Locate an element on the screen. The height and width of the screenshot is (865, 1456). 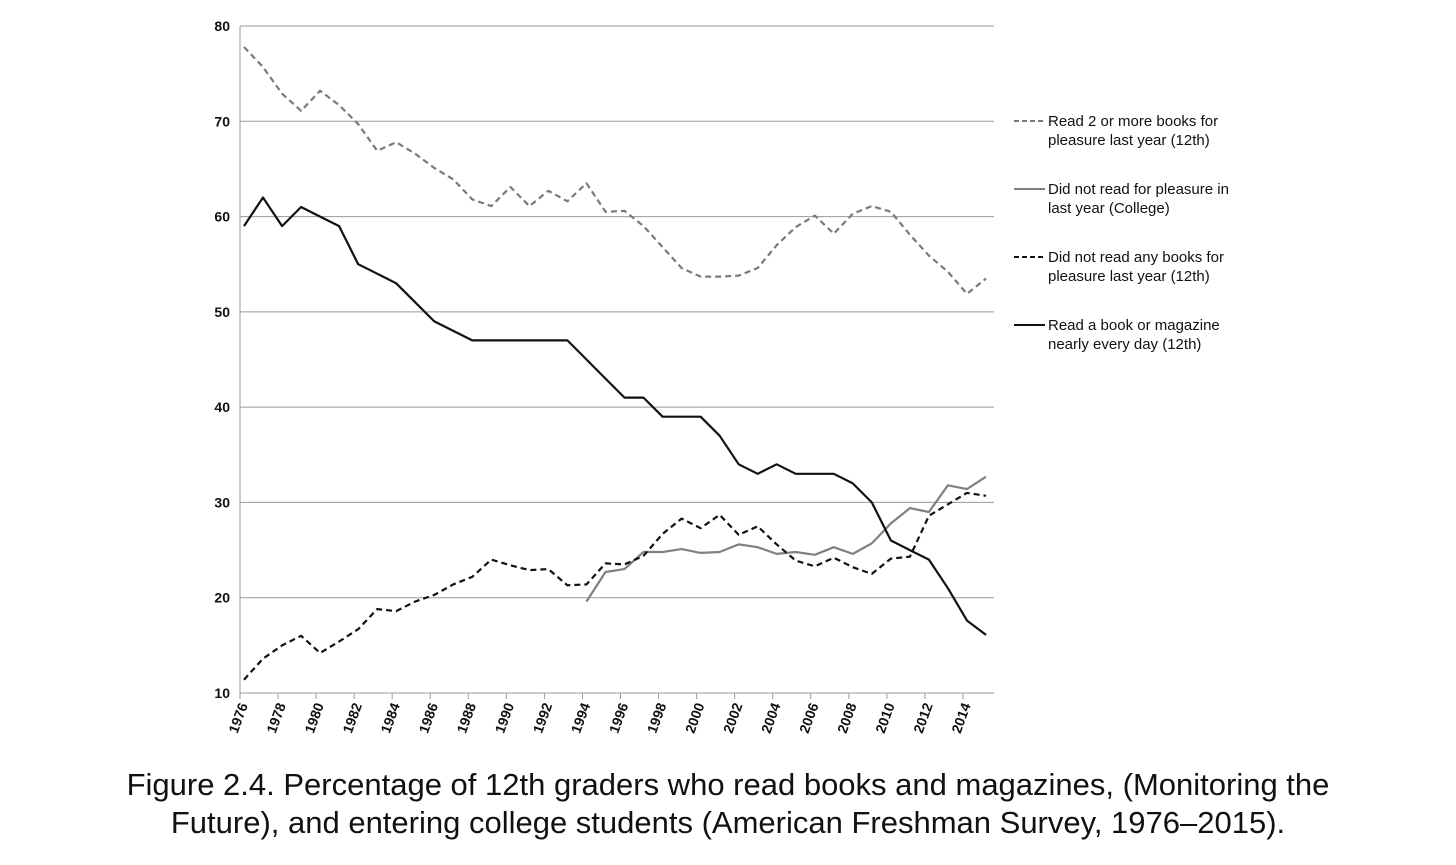
y-tick-label-60: 60 is located at coordinates (222, 217).